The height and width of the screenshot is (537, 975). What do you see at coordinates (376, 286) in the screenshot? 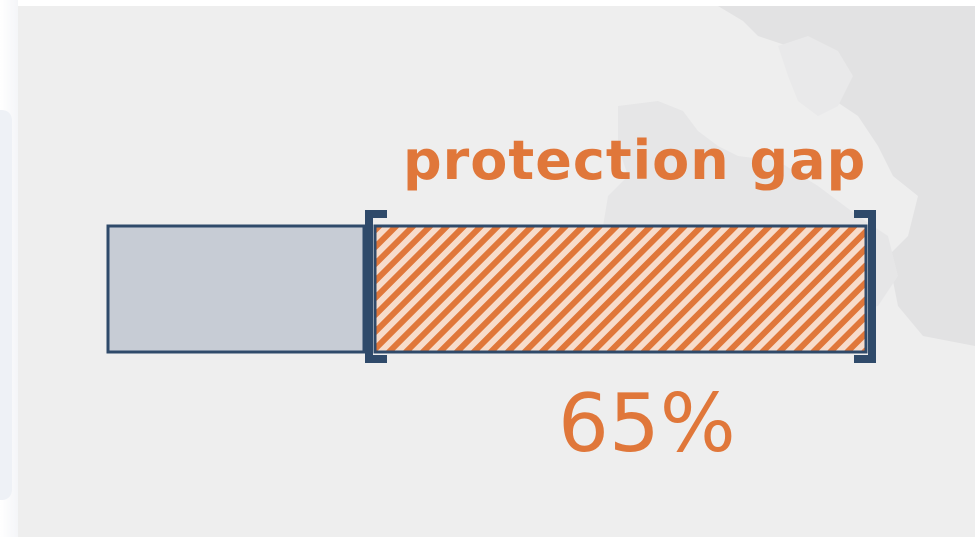
I see `gap-left-bracket` at bounding box center [376, 286].